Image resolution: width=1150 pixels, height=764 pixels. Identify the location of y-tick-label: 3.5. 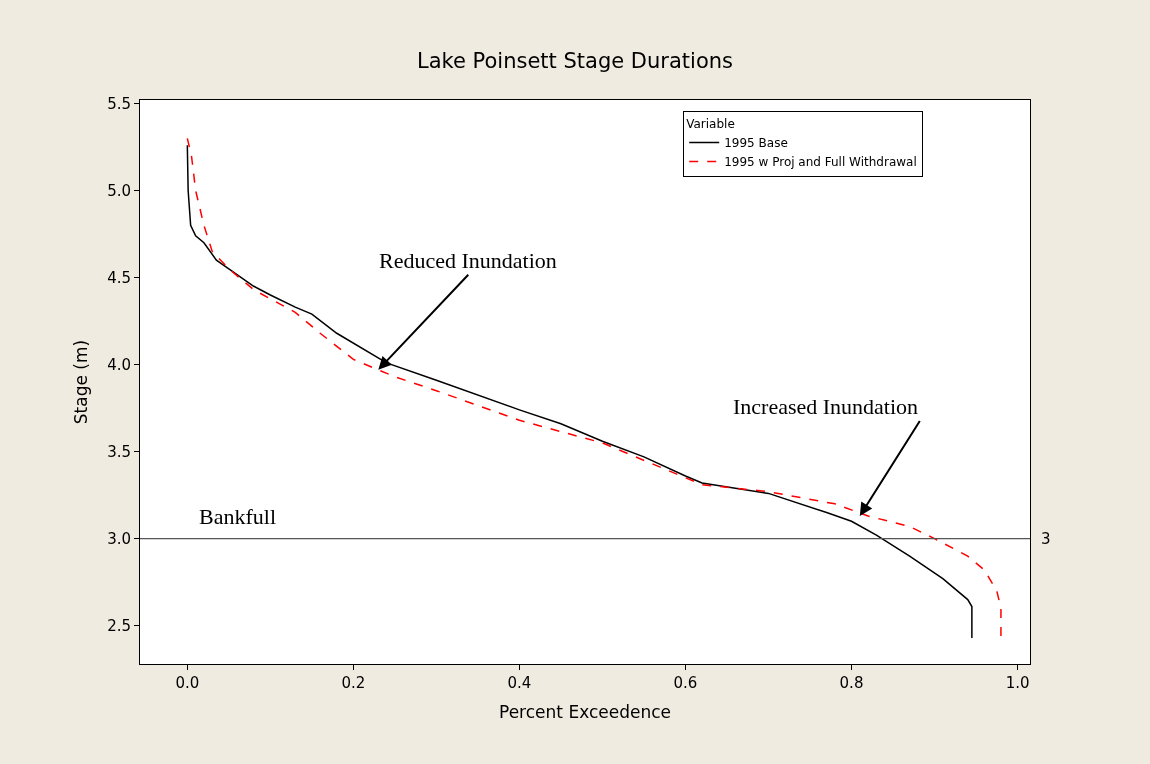
(119, 451).